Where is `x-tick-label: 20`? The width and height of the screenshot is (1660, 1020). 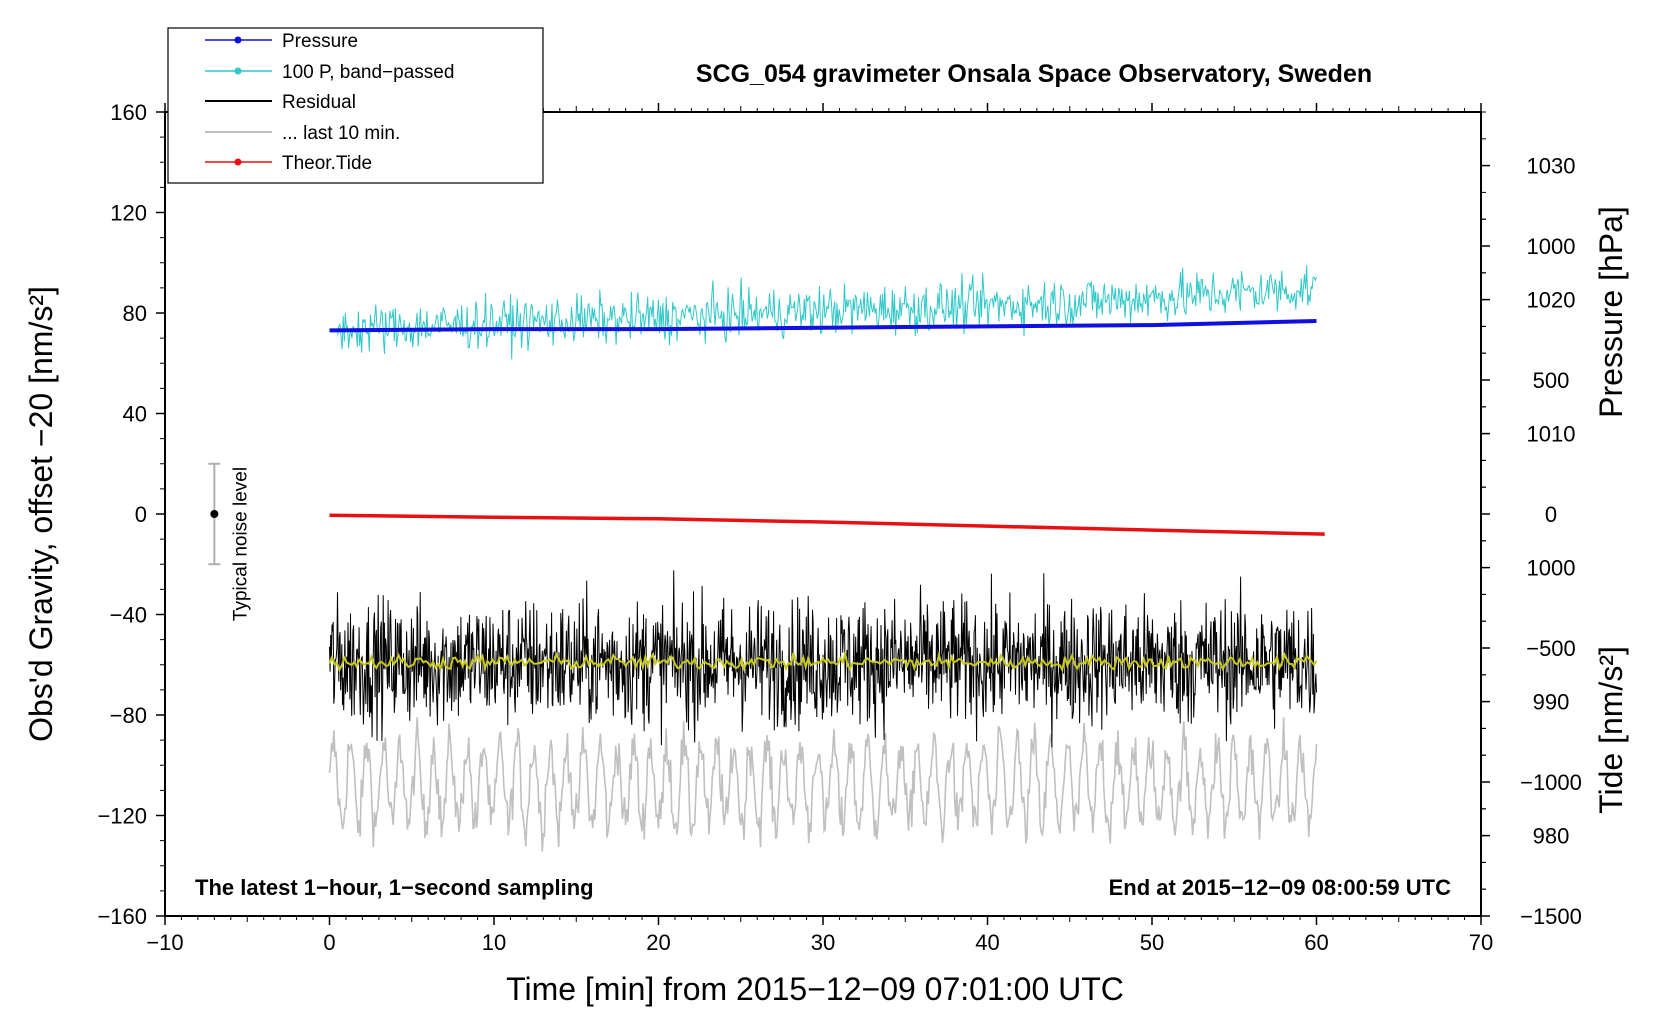 x-tick-label: 20 is located at coordinates (658, 942).